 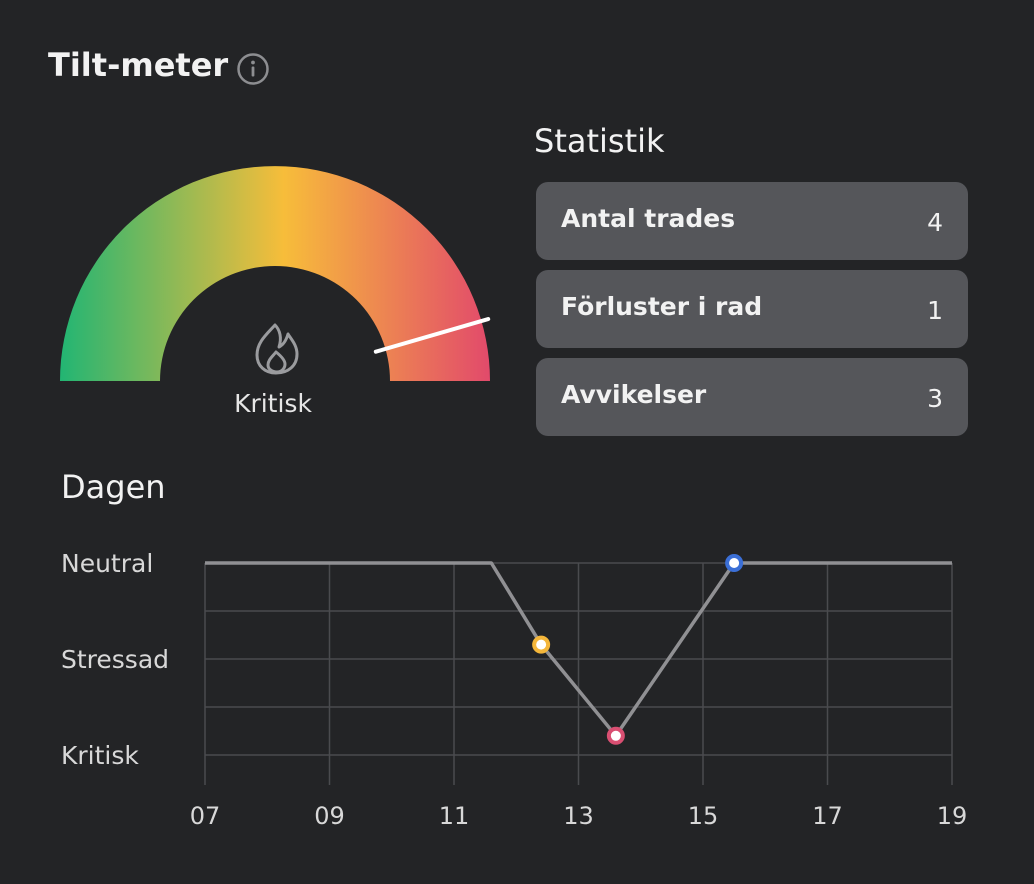 What do you see at coordinates (599, 141) in the screenshot?
I see `stats-title: Statistik` at bounding box center [599, 141].